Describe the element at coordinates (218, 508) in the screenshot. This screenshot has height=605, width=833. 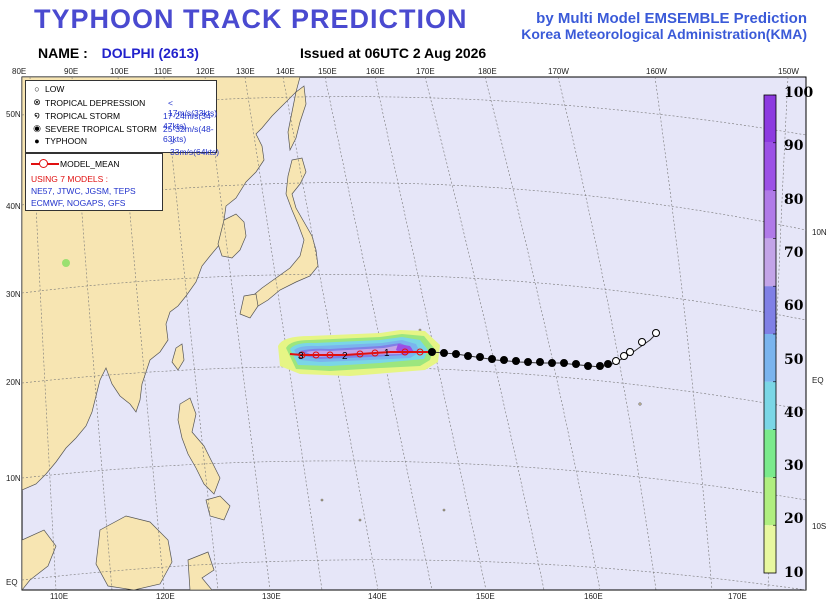
I see `philippines-south` at that location.